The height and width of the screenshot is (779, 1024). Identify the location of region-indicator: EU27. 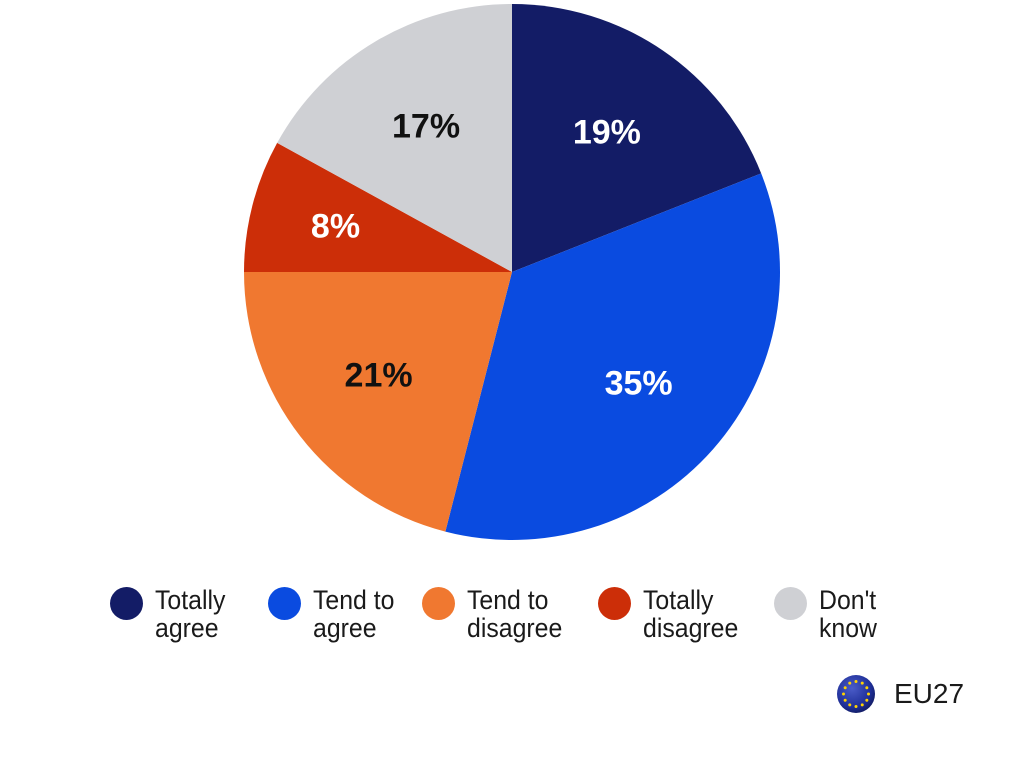
(900, 694).